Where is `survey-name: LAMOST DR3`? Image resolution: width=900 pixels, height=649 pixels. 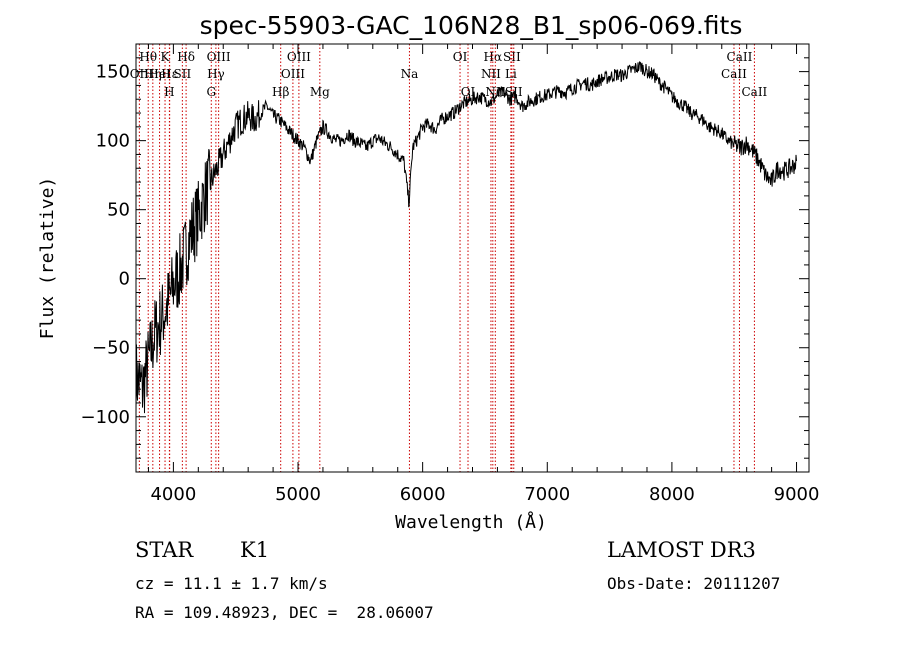 survey-name: LAMOST DR3 is located at coordinates (681, 550).